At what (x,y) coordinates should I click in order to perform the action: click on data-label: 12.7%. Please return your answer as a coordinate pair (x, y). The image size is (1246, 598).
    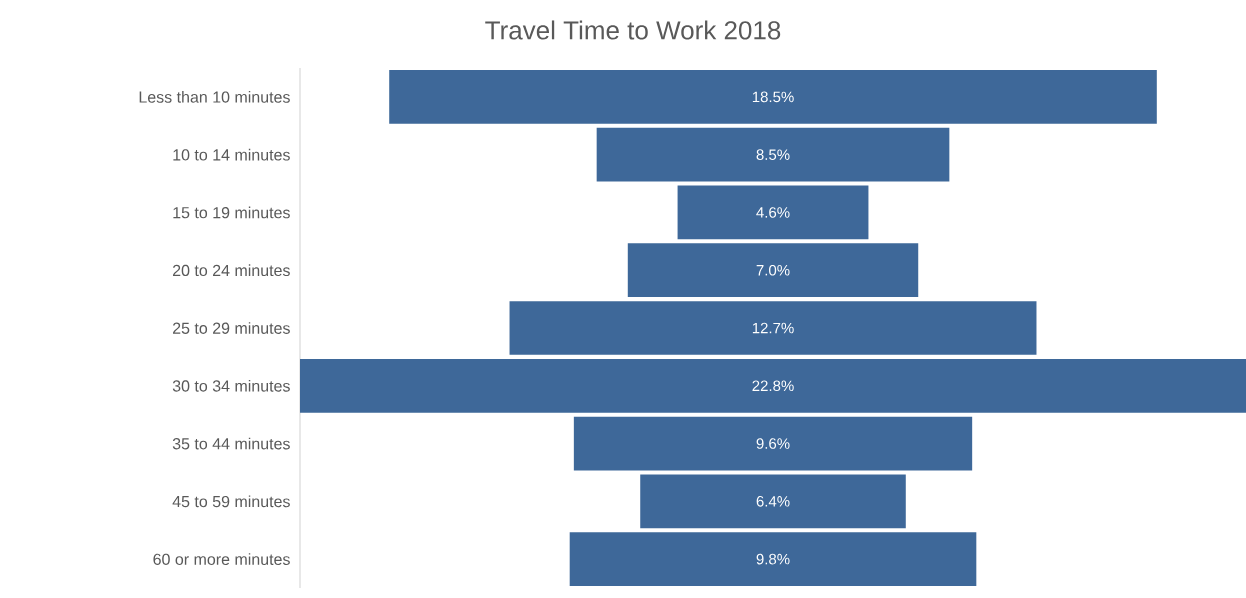
    Looking at the image, I should click on (773, 328).